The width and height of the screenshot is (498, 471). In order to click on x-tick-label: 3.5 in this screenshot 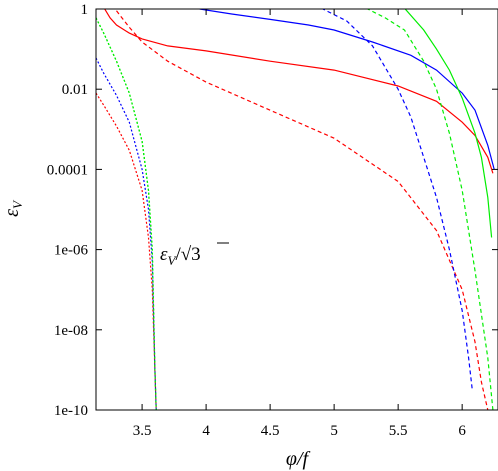, I will do `click(142, 431)`.